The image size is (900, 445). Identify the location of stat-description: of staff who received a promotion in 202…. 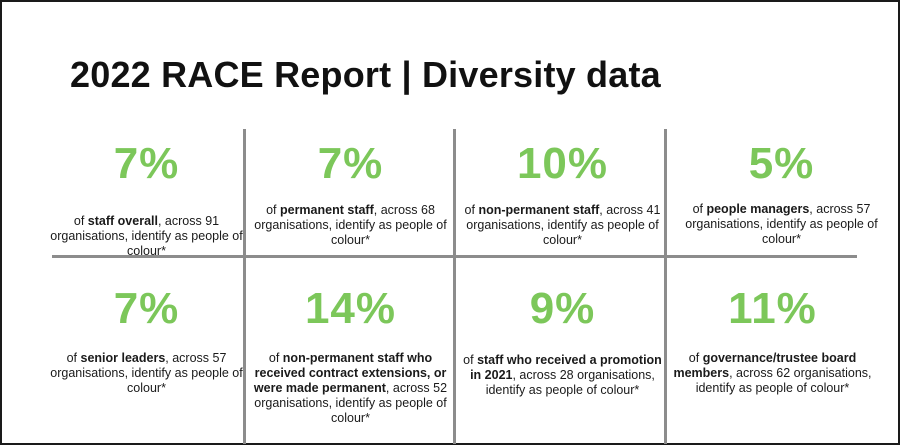
(562, 375).